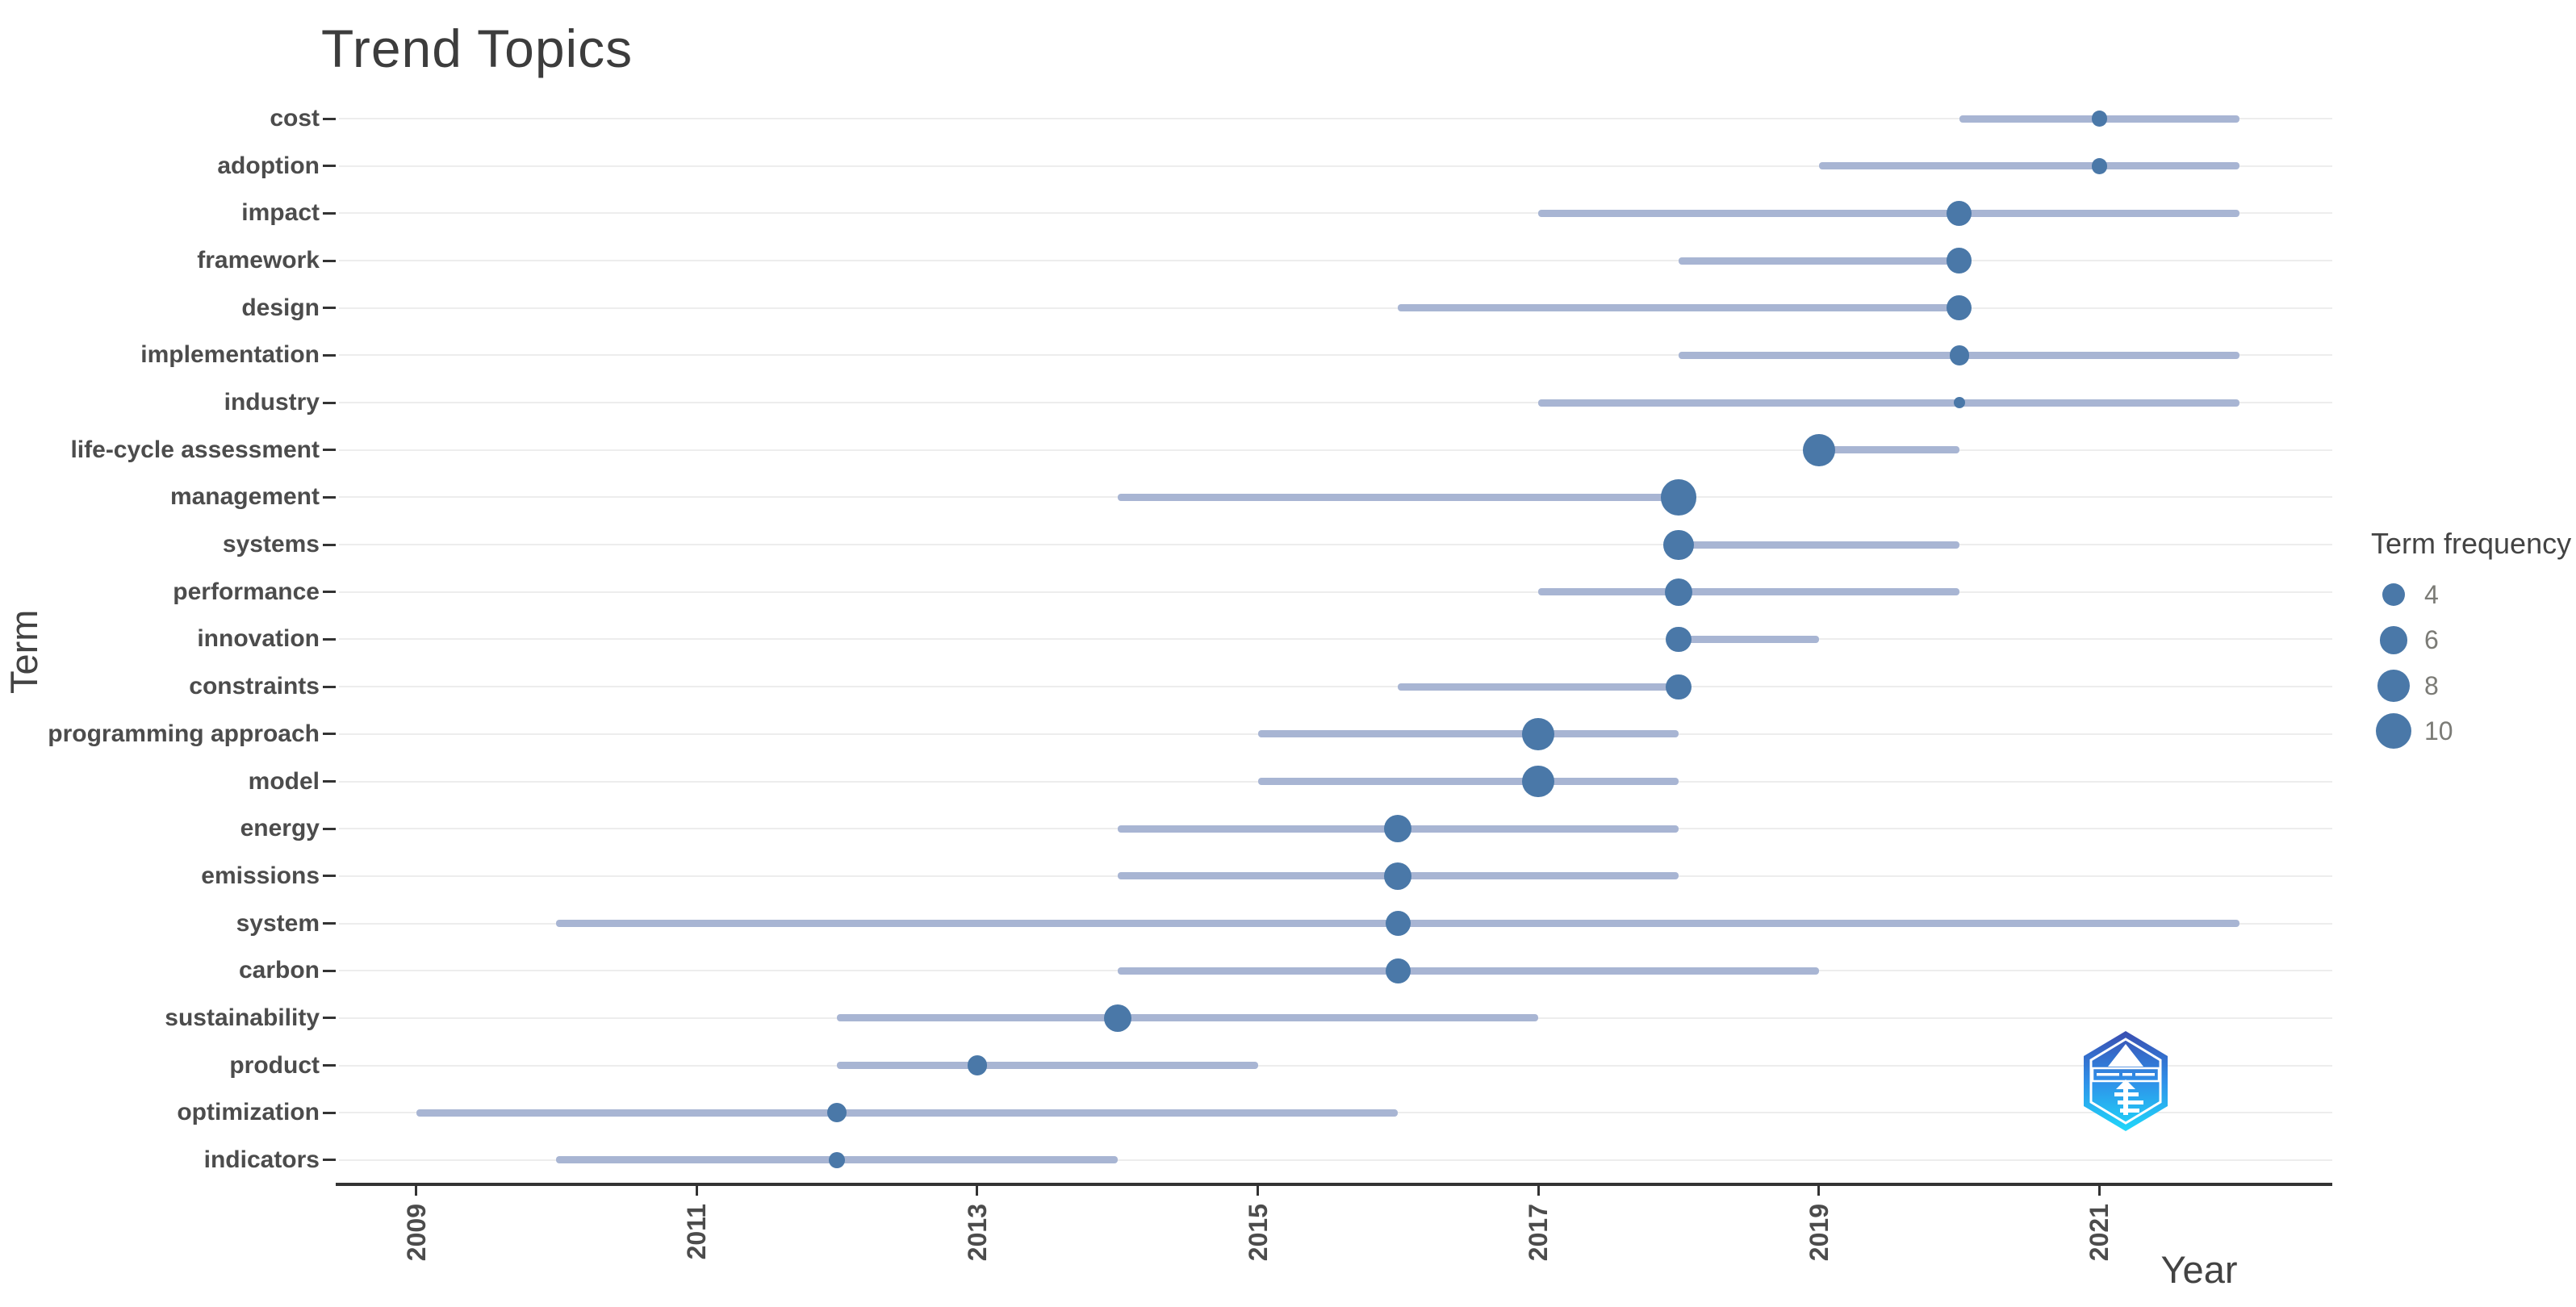  Describe the element at coordinates (284, 781) in the screenshot. I see `y-axis-term-label: model` at that location.